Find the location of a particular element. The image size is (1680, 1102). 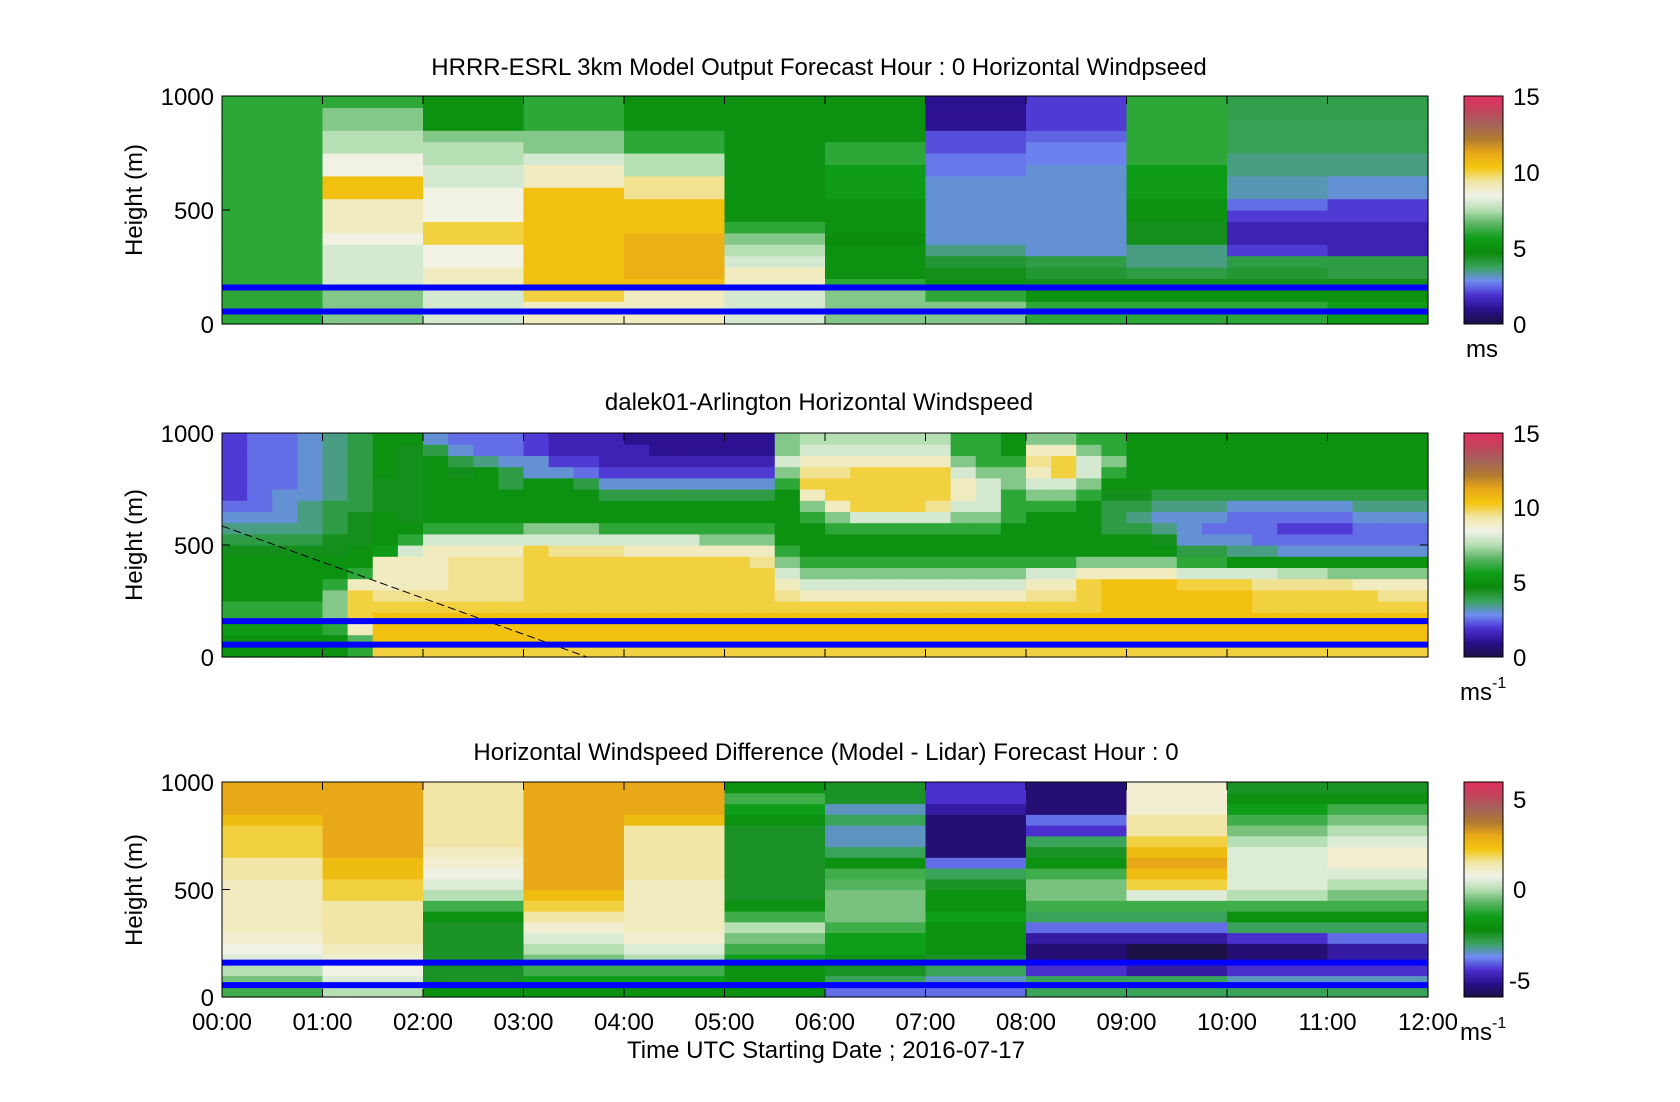

colorbar-tick: 10 is located at coordinates (1526, 508).